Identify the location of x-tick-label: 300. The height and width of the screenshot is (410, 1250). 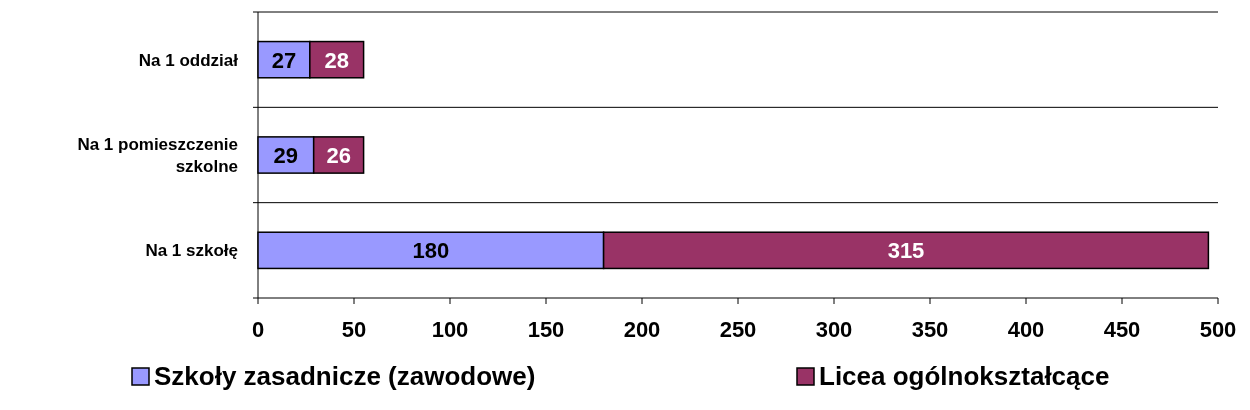
(834, 329).